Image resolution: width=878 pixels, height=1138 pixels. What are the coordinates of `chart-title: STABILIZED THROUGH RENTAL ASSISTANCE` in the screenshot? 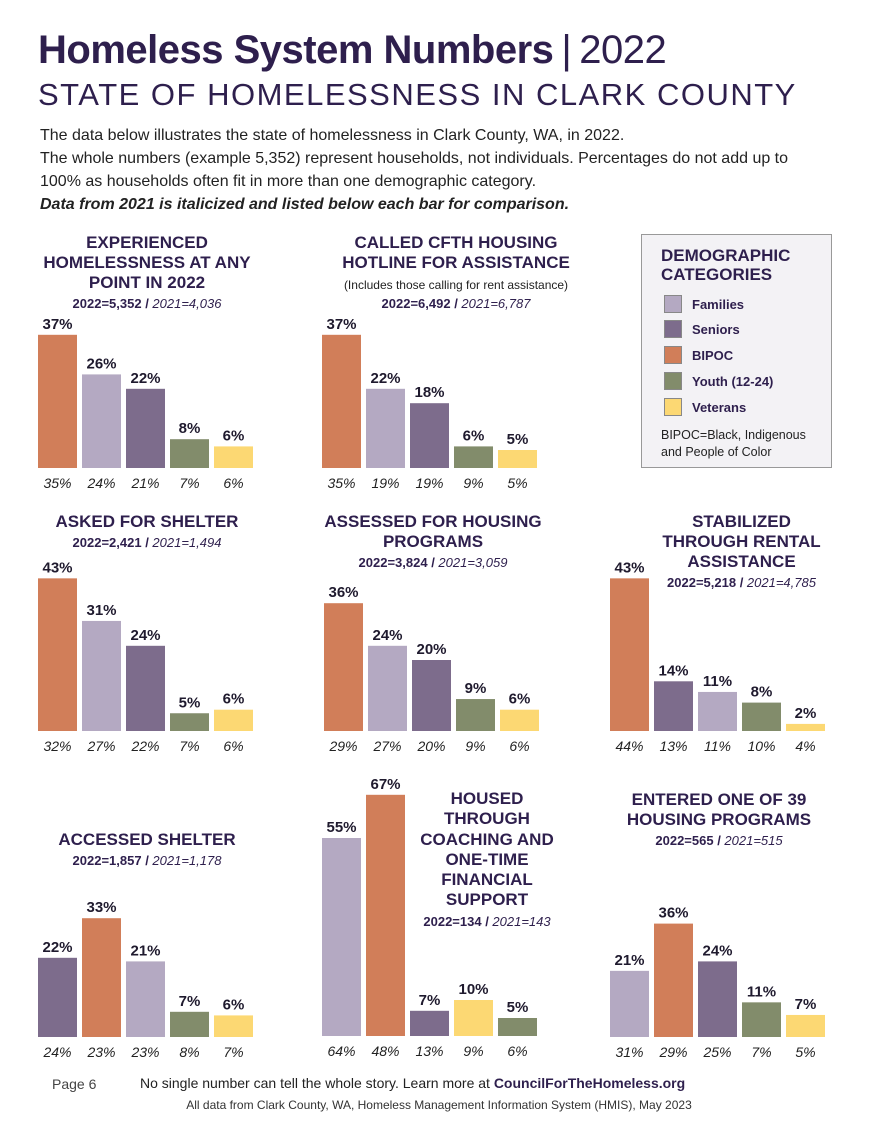 It's located at (741, 541).